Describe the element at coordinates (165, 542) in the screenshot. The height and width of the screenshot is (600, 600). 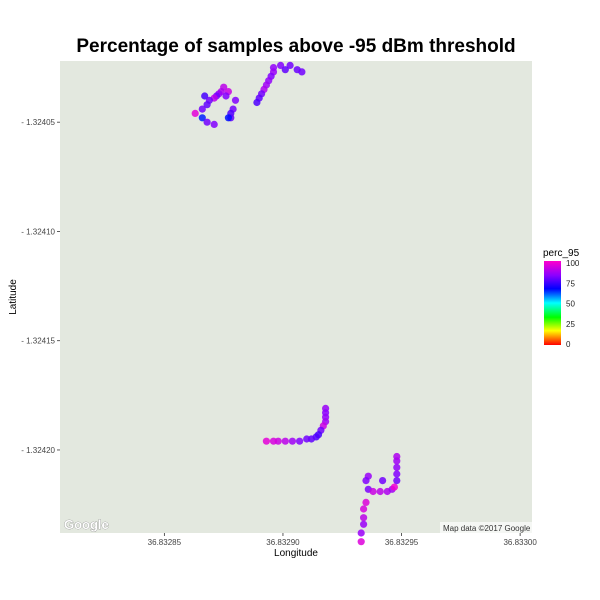
I see `x-tick-label: 36.83285` at that location.